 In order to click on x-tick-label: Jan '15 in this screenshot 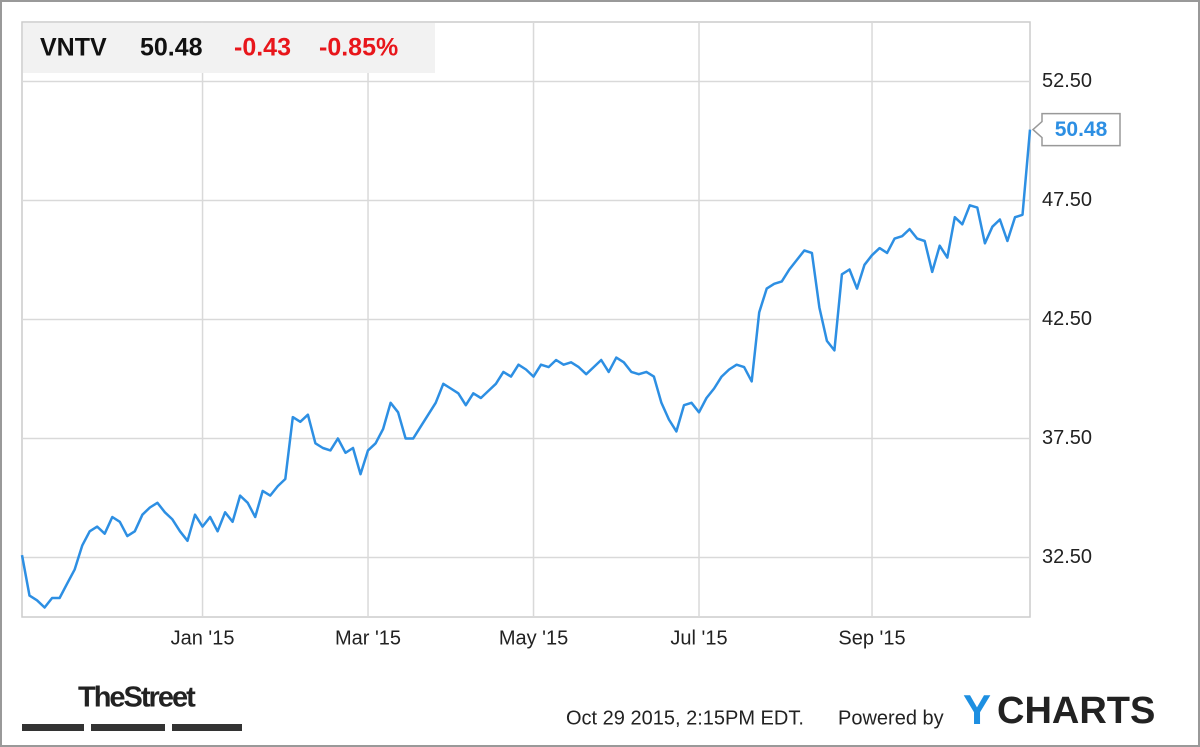, I will do `click(203, 638)`.